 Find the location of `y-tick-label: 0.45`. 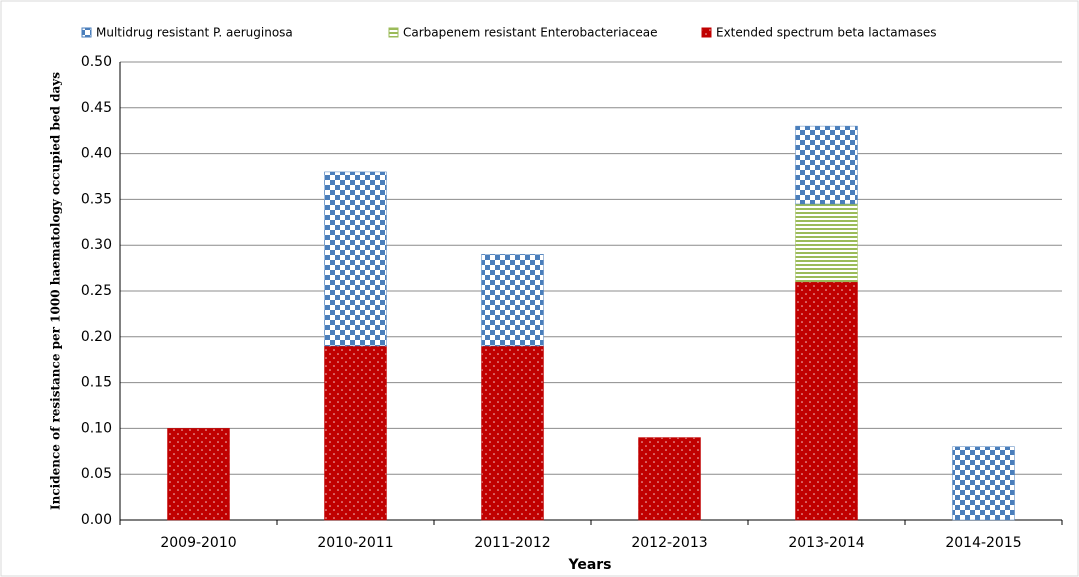

y-tick-label: 0.45 is located at coordinates (96, 108).